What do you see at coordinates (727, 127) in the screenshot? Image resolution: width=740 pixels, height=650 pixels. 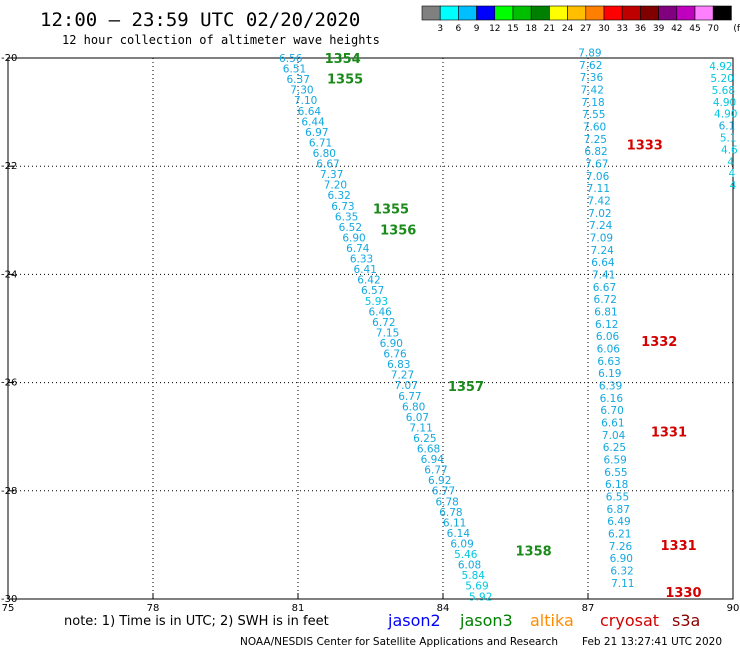 I see `wave-height-value: 6.1` at bounding box center [727, 127].